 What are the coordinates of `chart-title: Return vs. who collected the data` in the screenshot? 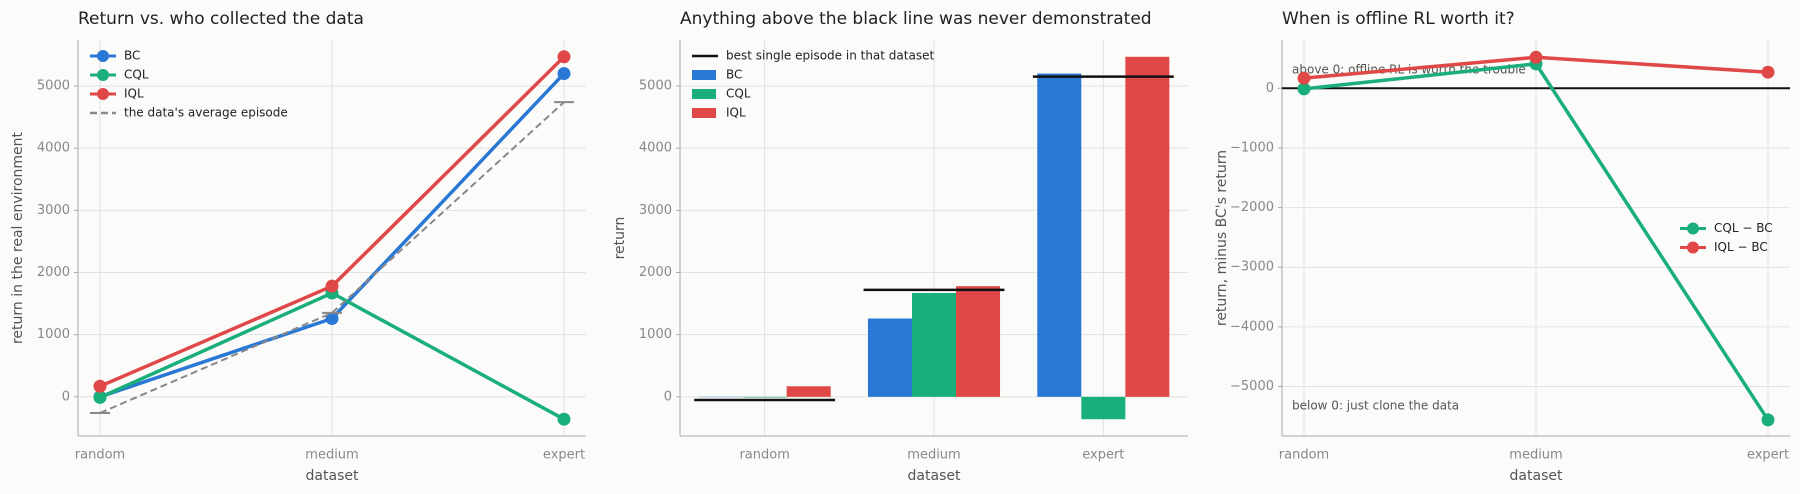 It's located at (221, 19).